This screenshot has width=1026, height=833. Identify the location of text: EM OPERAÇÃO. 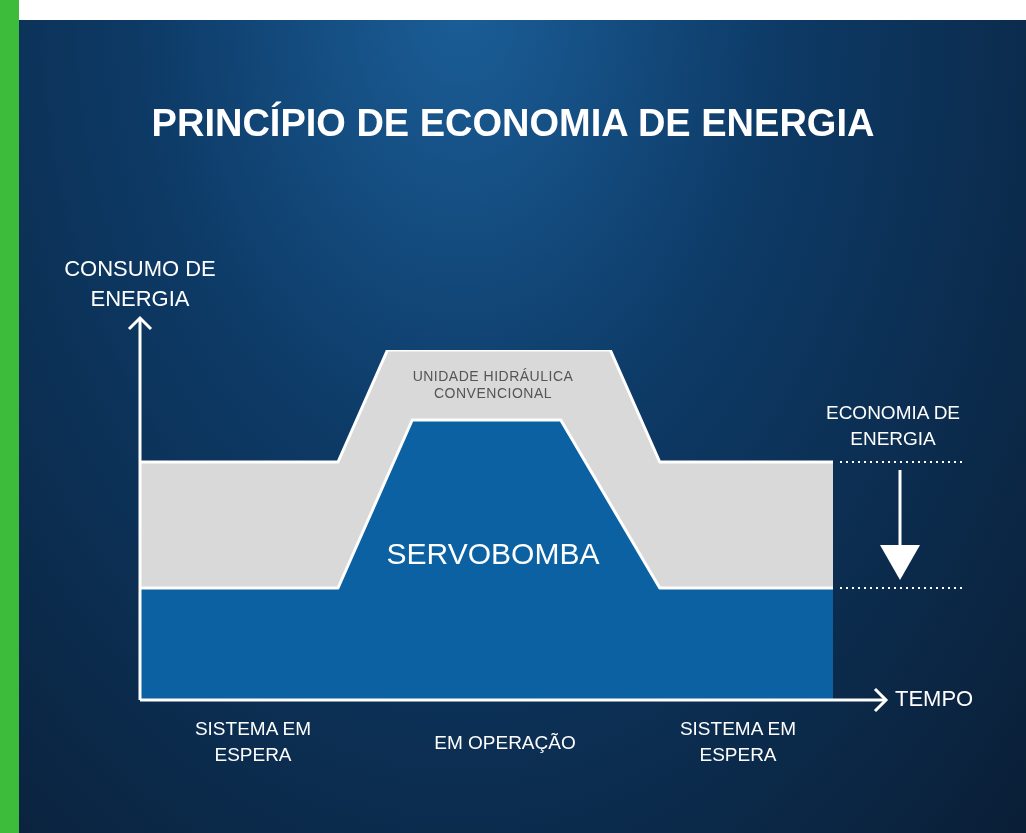
(505, 743).